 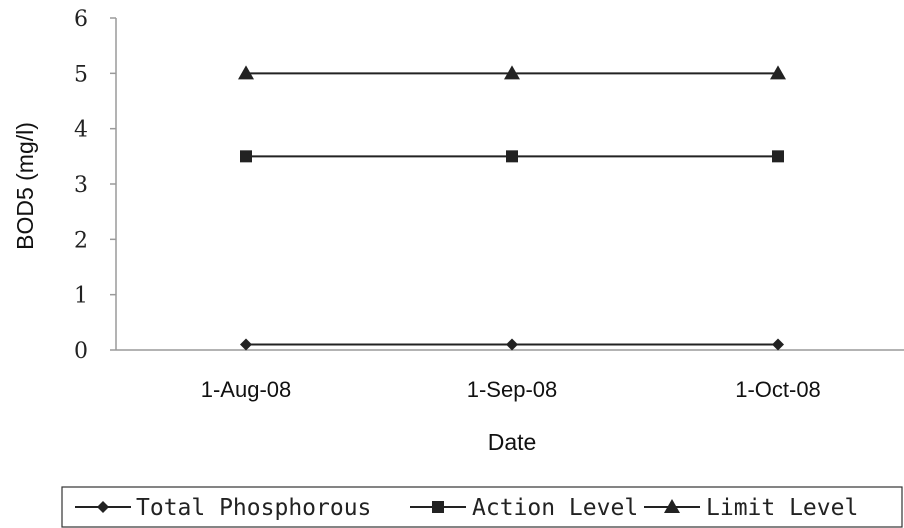 I want to click on legend: Total Phosphorous Action Level Limit Level, so click(x=482, y=507).